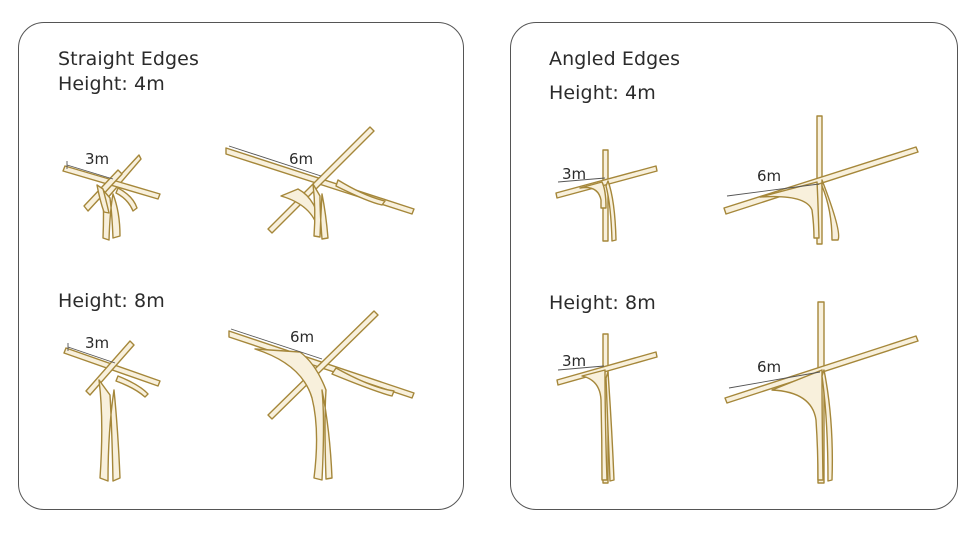 The image size is (980, 543). What do you see at coordinates (769, 176) in the screenshot?
I see `angled-h4-6m-label: 6m` at bounding box center [769, 176].